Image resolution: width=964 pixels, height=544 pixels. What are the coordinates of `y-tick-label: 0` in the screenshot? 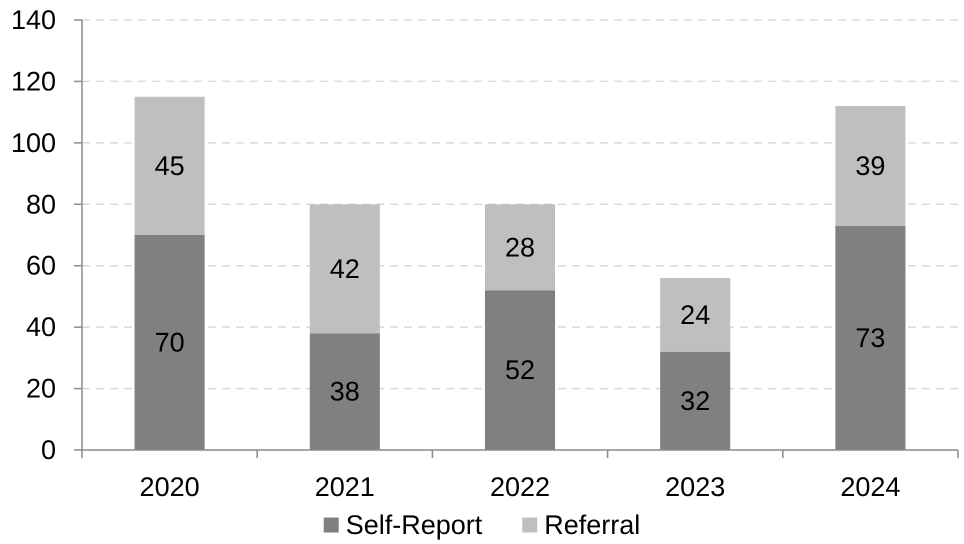 It's located at (48, 450).